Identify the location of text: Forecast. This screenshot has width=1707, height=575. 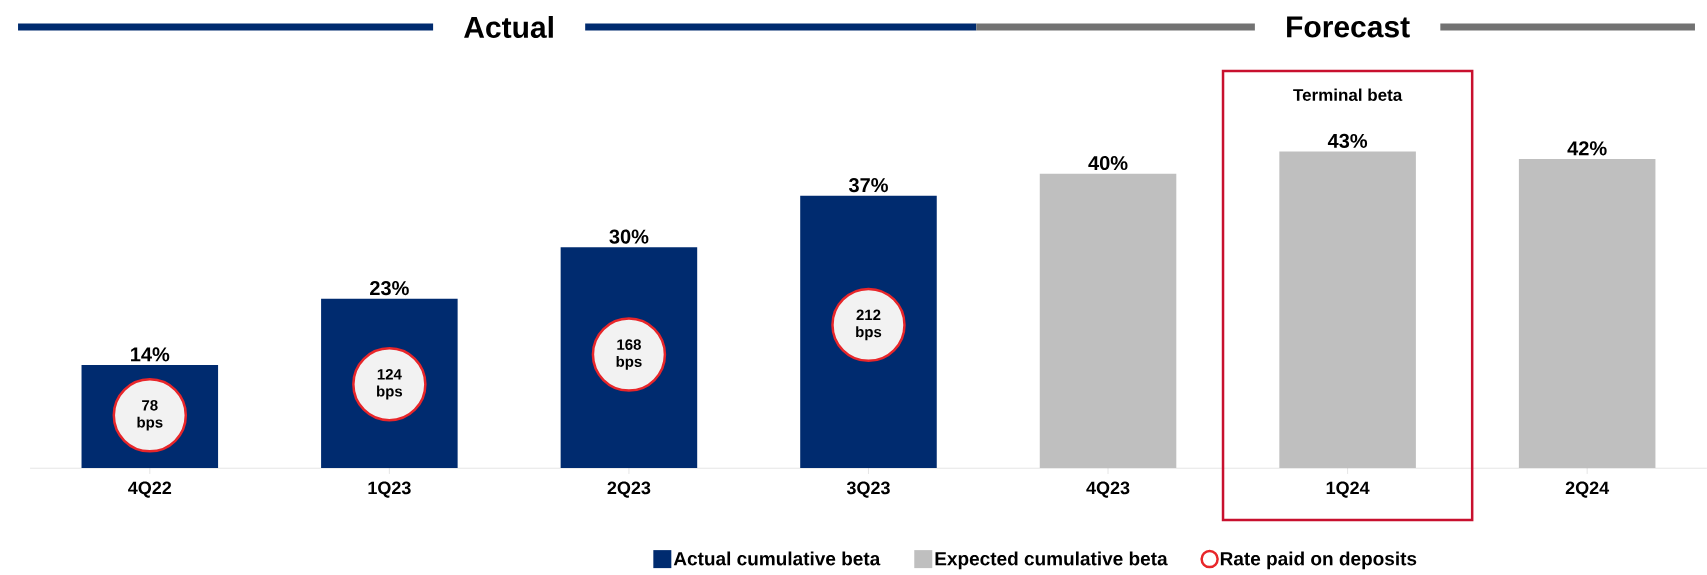
(1348, 27).